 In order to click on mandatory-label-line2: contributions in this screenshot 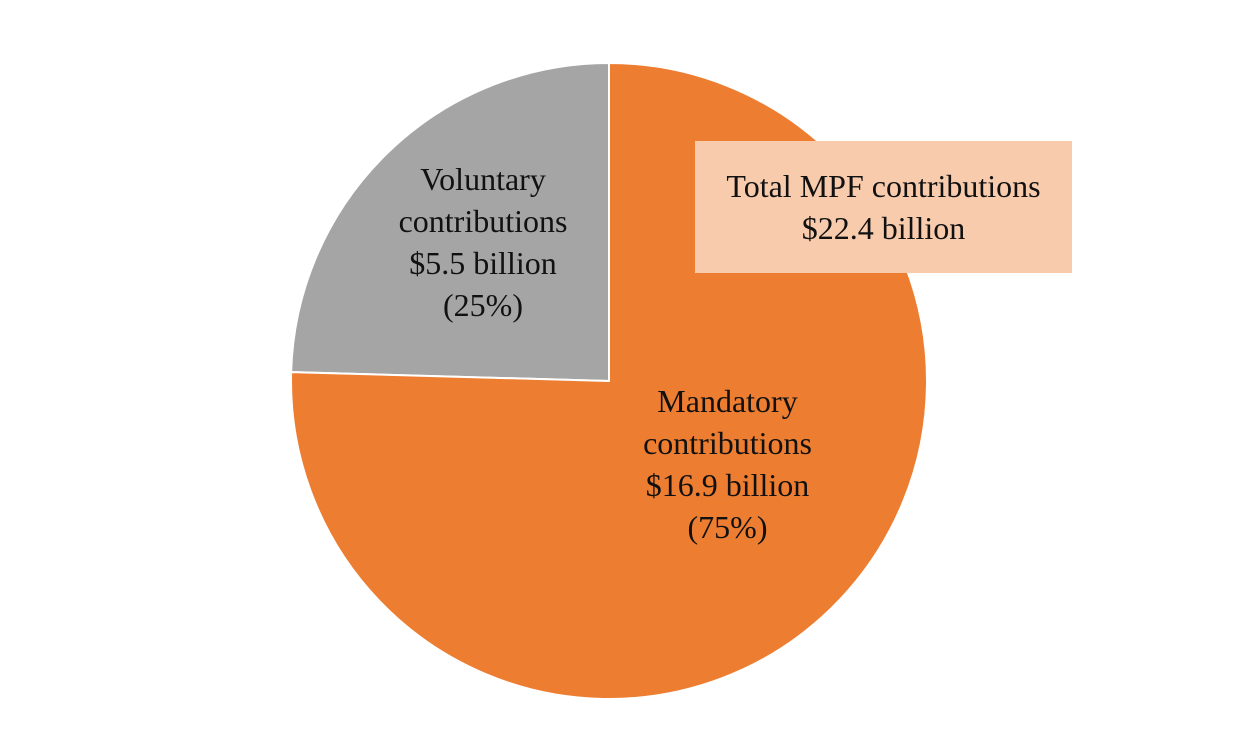, I will do `click(727, 443)`.